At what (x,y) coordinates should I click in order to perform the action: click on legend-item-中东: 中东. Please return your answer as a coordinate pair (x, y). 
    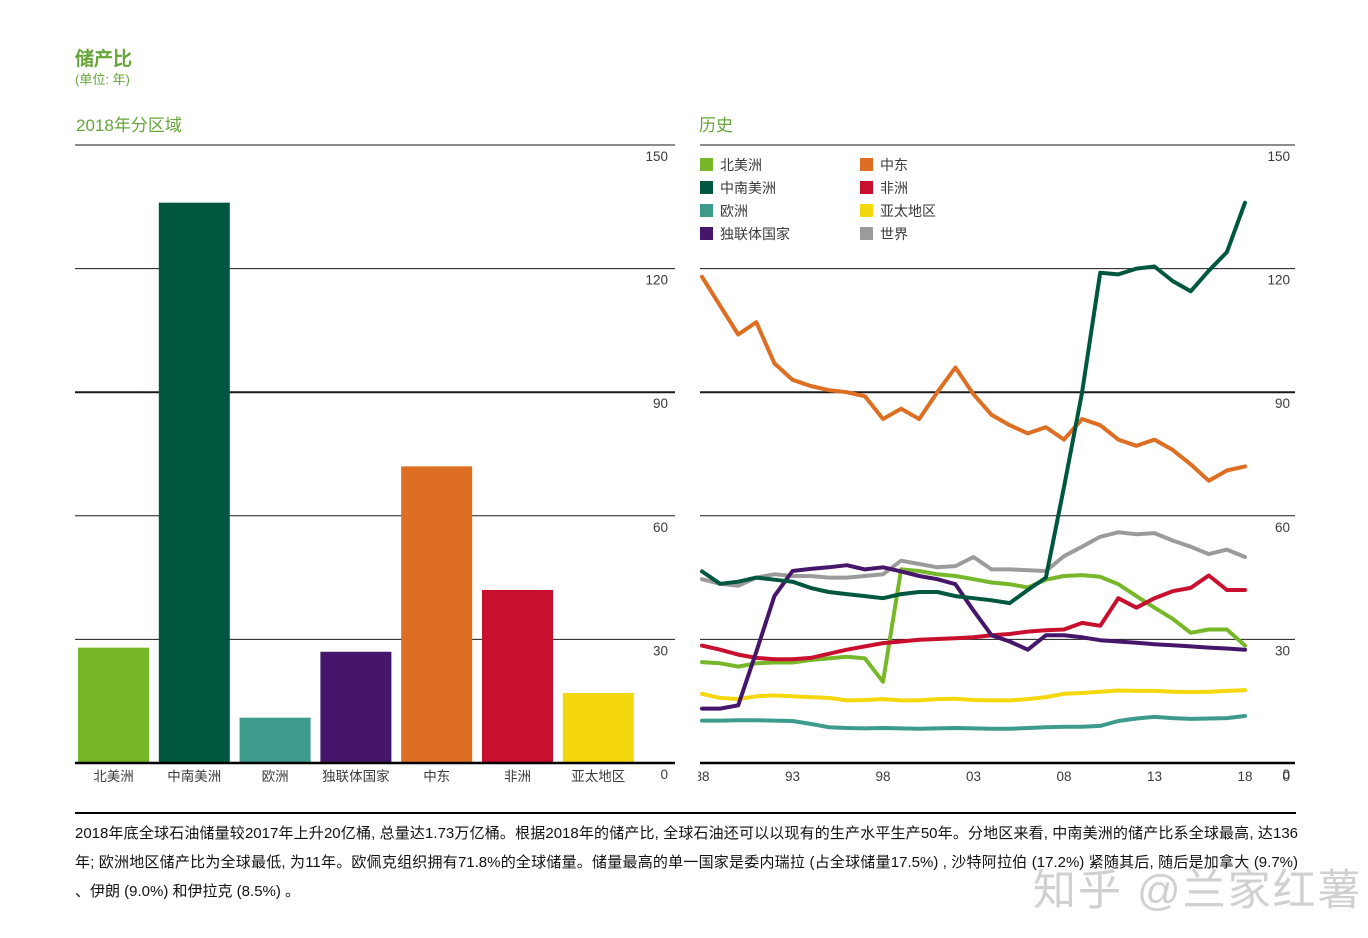
    Looking at the image, I should click on (898, 165).